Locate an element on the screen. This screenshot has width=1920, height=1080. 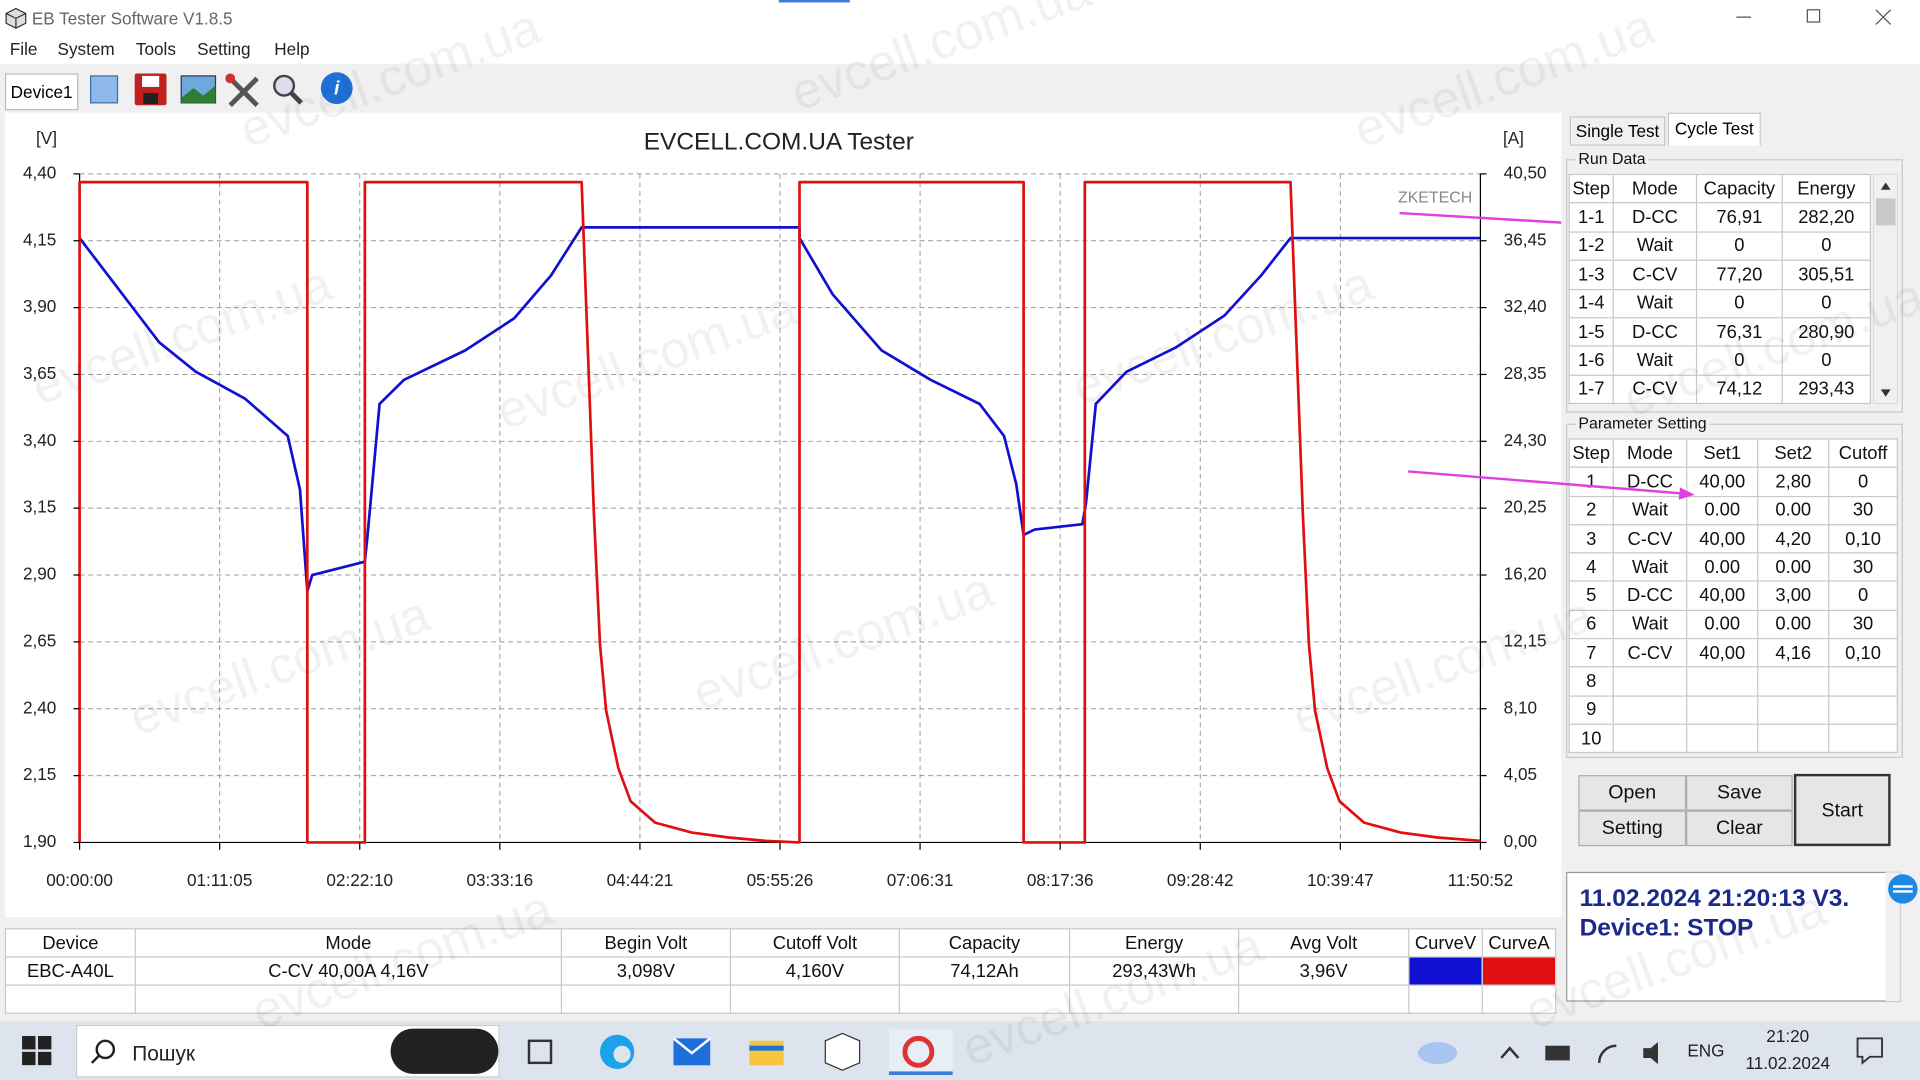
start-button: Start is located at coordinates (1842, 810).